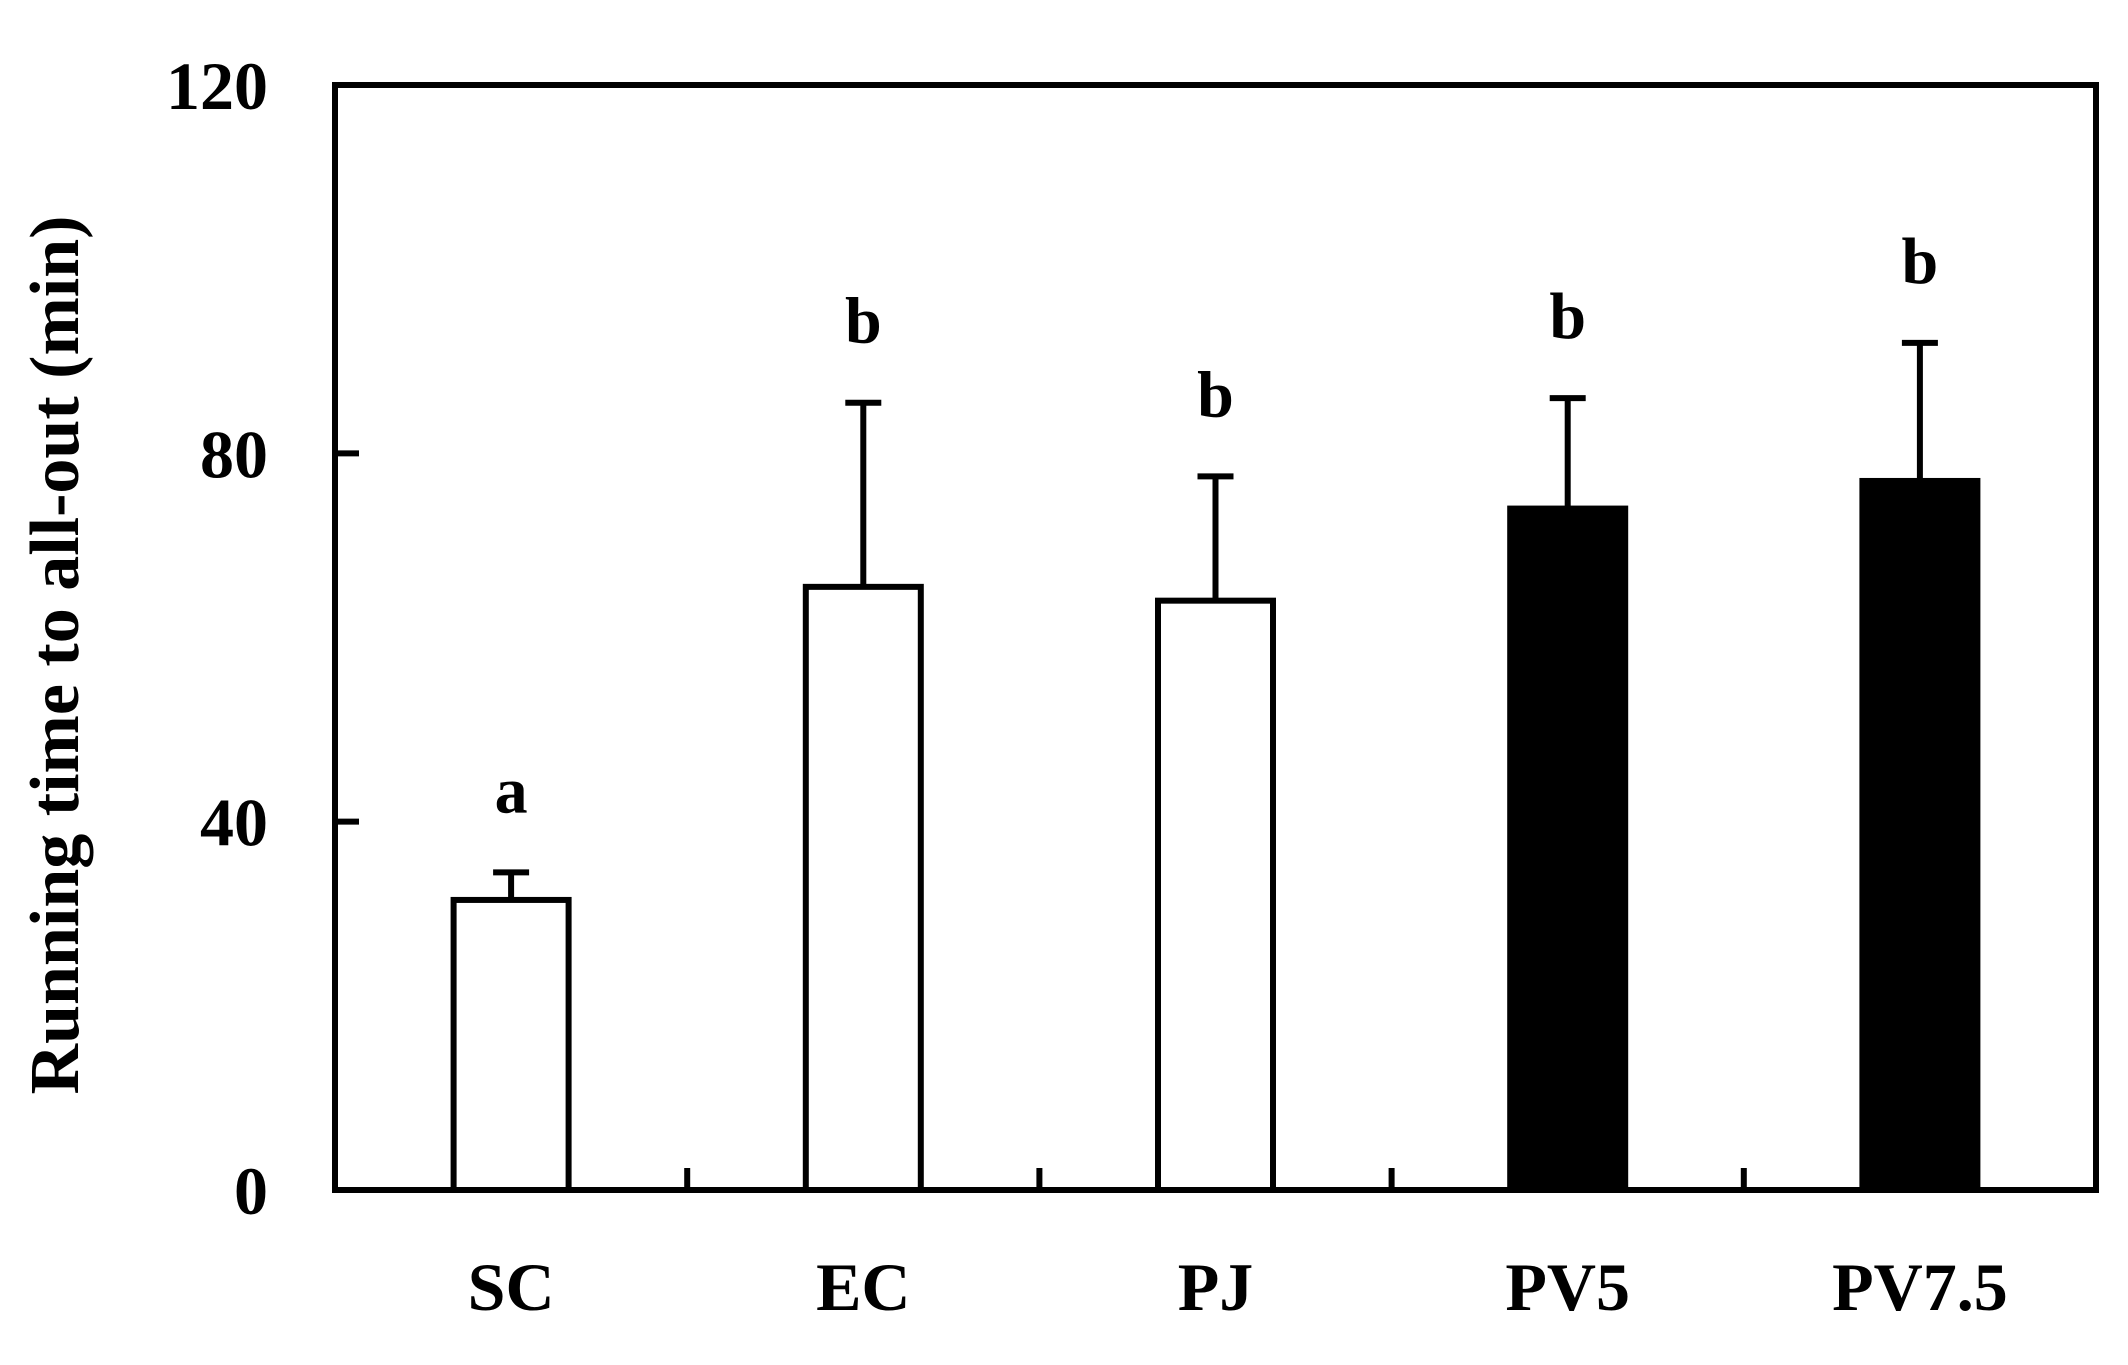 The image size is (2128, 1365). Describe the element at coordinates (1216, 1287) in the screenshot. I see `x-tick-label-PJ: PJ` at that location.